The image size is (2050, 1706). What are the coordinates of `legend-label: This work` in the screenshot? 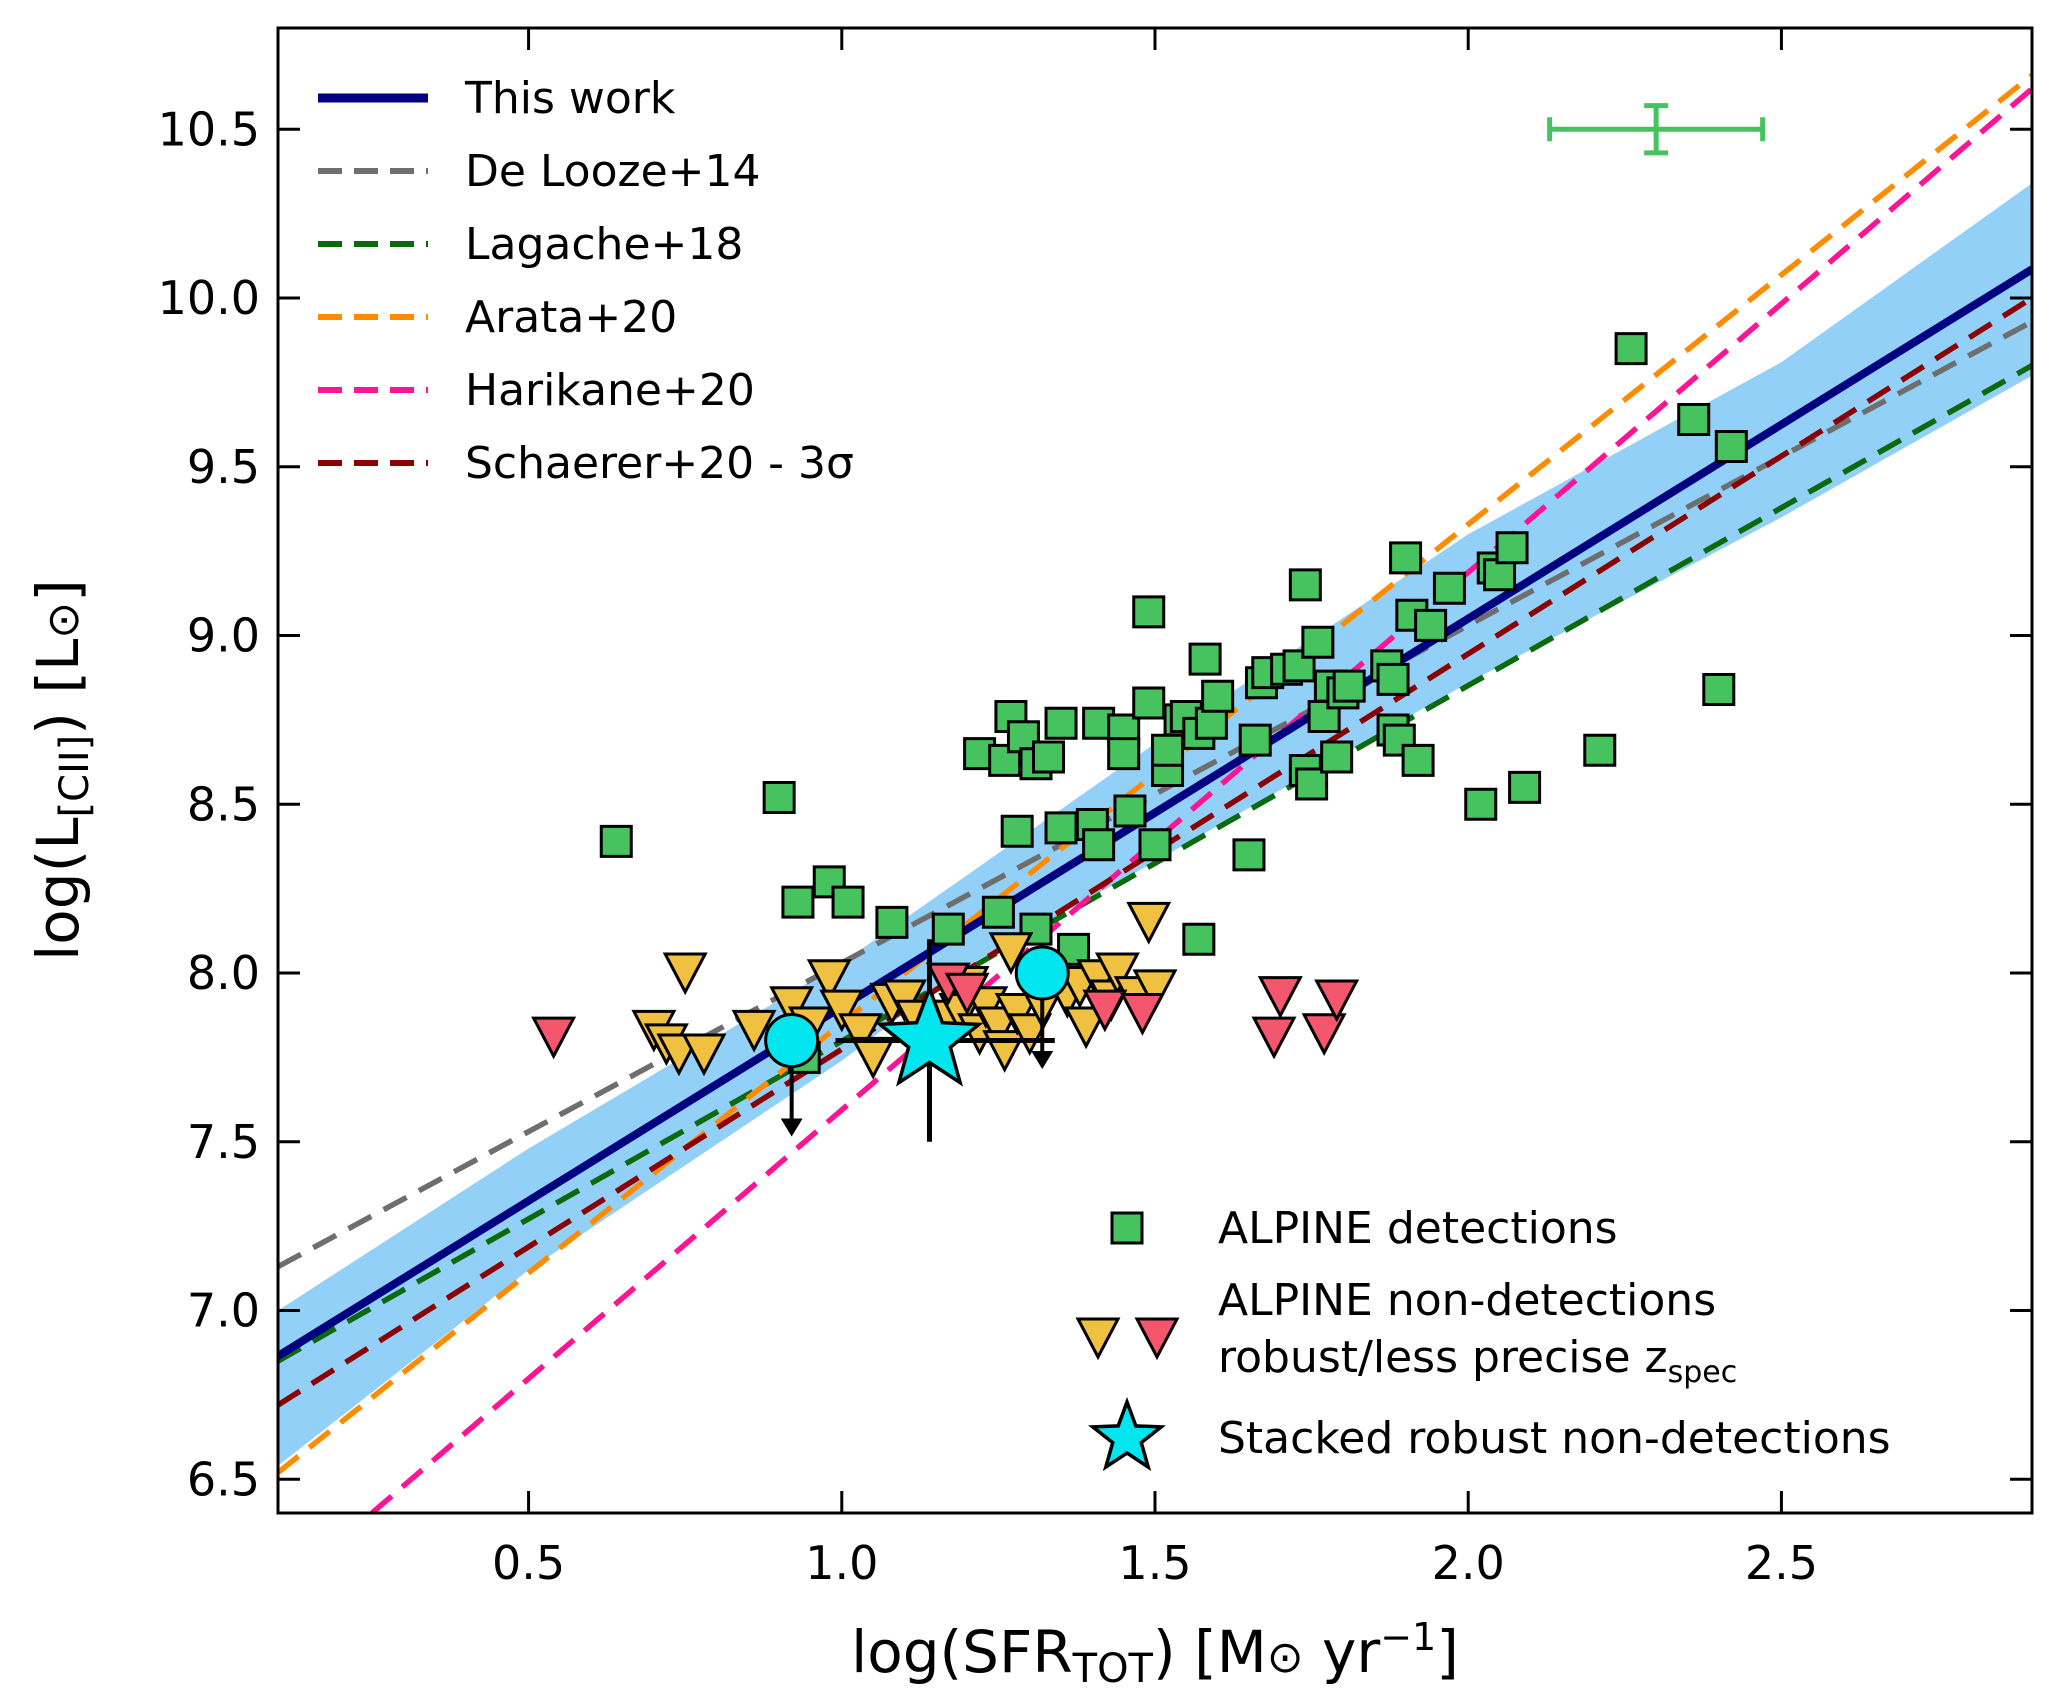 It's located at (570, 98).